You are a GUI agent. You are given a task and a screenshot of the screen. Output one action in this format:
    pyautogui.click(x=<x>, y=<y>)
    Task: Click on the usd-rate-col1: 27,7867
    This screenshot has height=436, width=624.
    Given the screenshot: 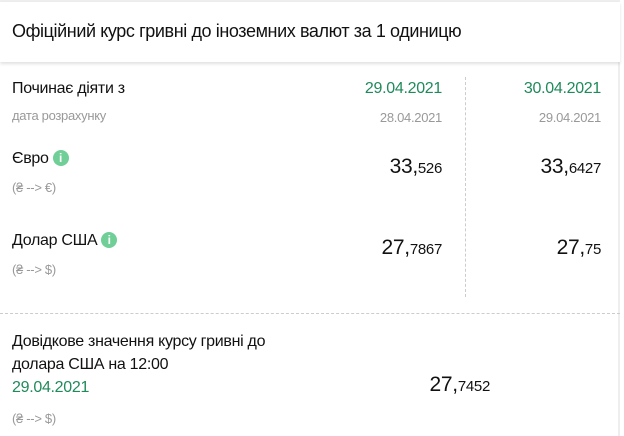 What is the action you would take?
    pyautogui.click(x=412, y=248)
    